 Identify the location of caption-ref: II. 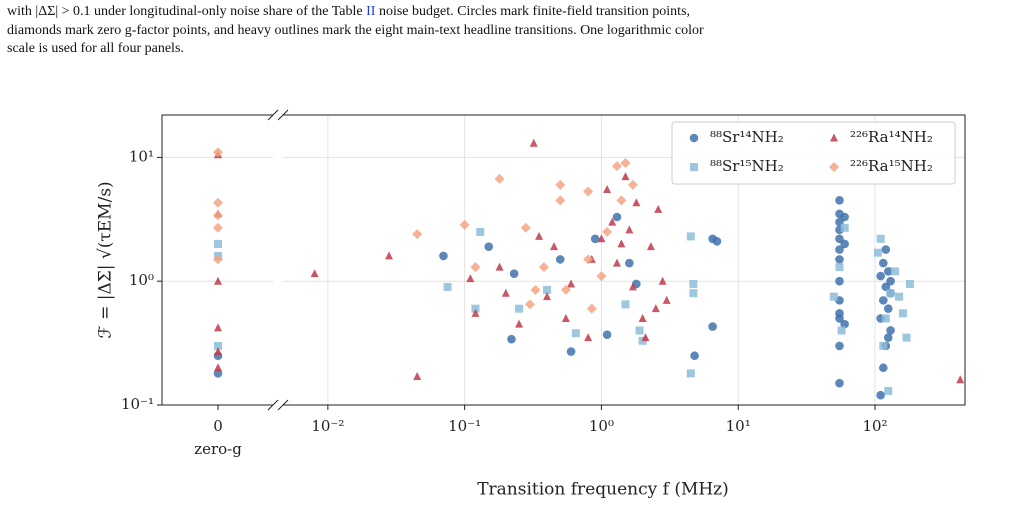
(371, 11).